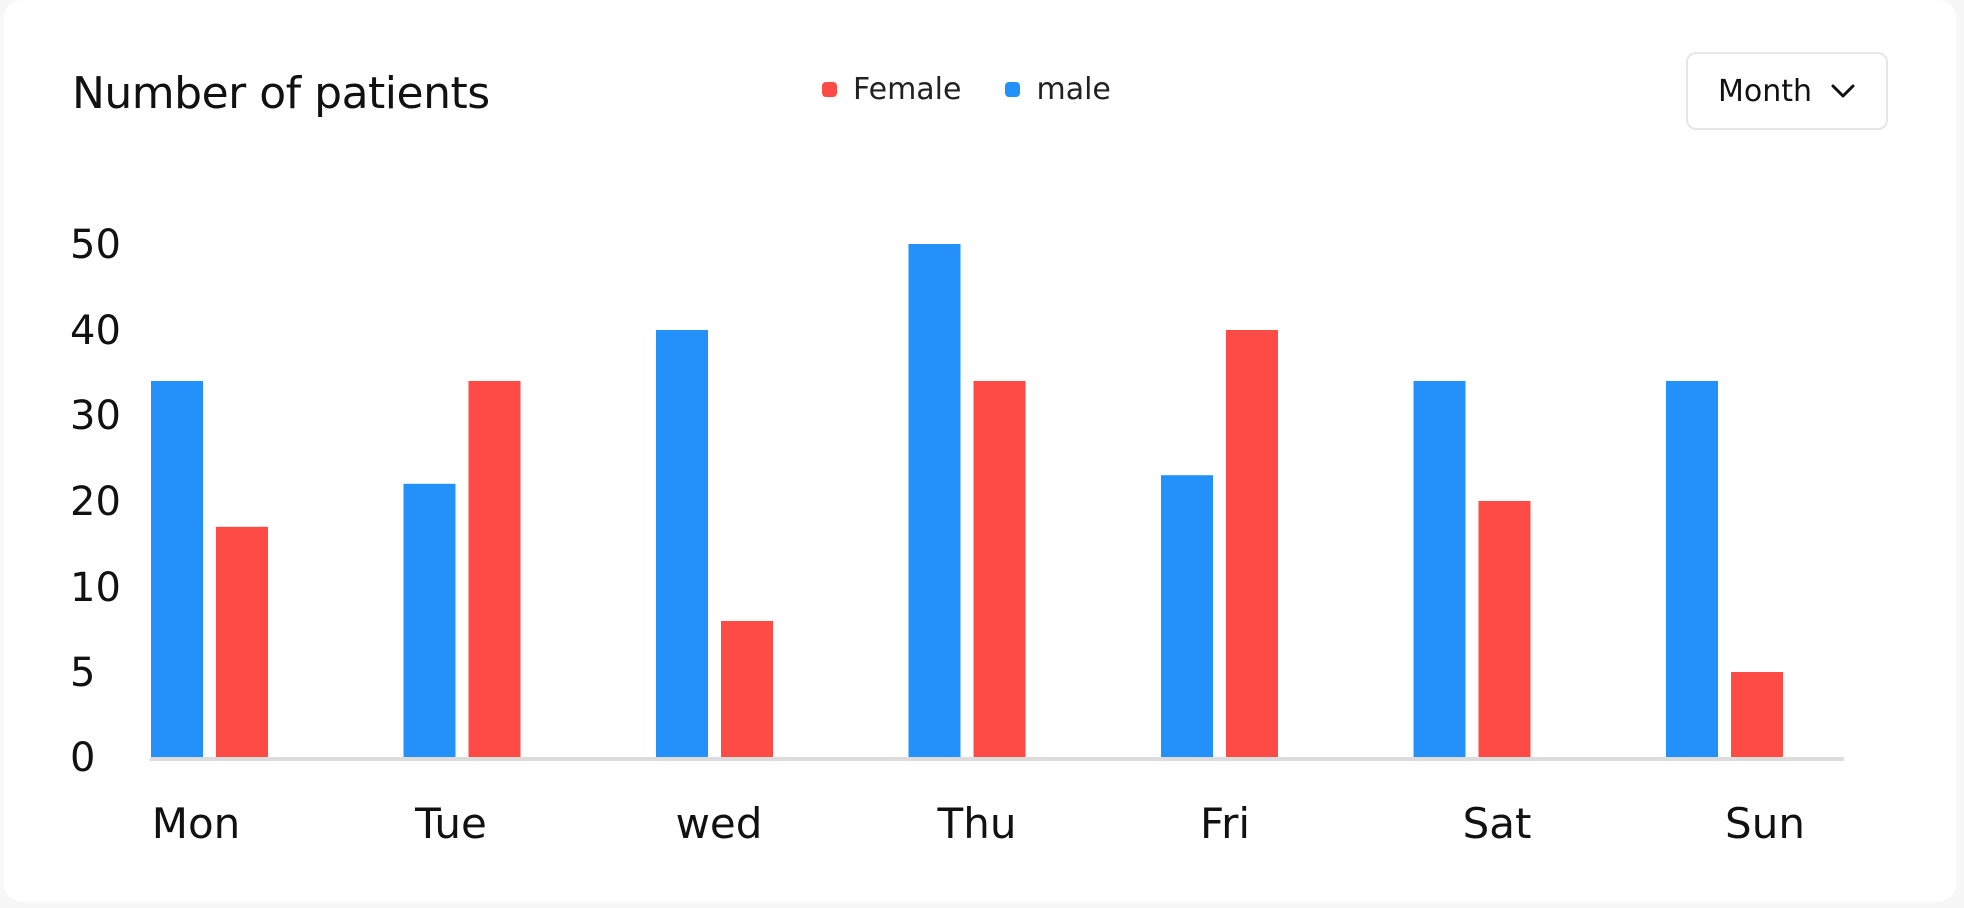 The width and height of the screenshot is (1964, 908). I want to click on bar-female-fri, so click(1252, 543).